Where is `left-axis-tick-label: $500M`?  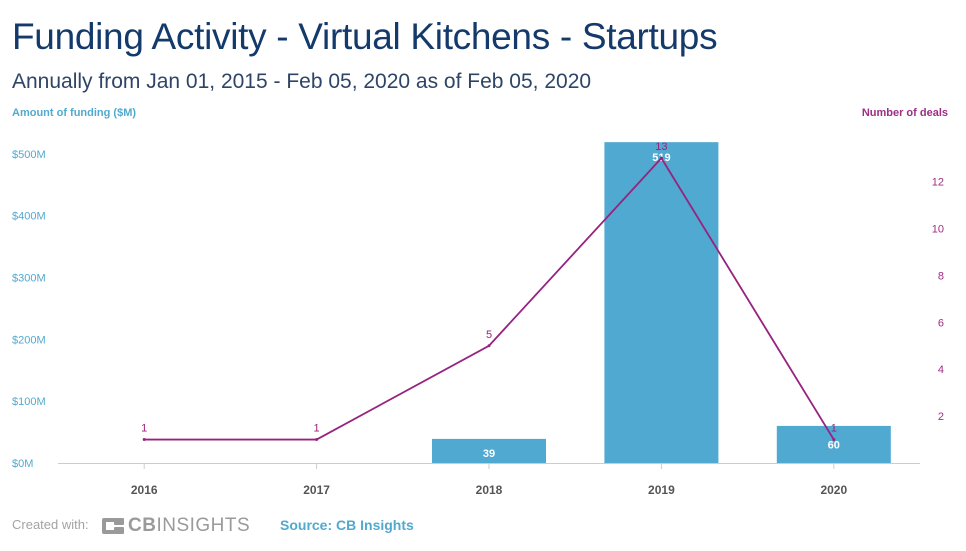 left-axis-tick-label: $500M is located at coordinates (29, 155).